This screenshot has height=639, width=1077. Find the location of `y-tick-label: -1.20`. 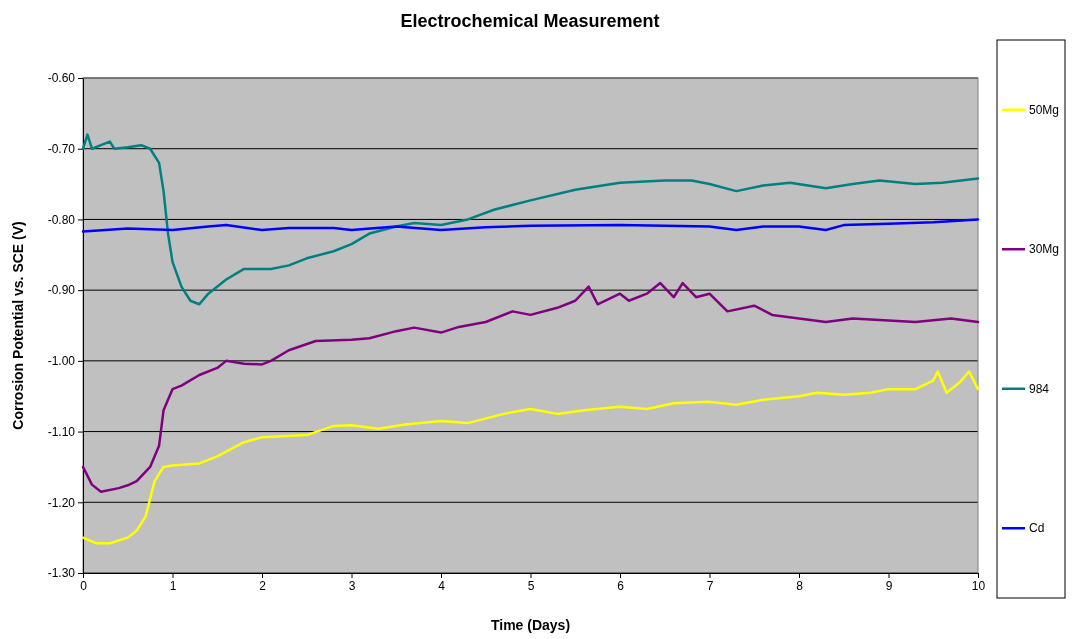

y-tick-label: -1.20 is located at coordinates (61, 502).